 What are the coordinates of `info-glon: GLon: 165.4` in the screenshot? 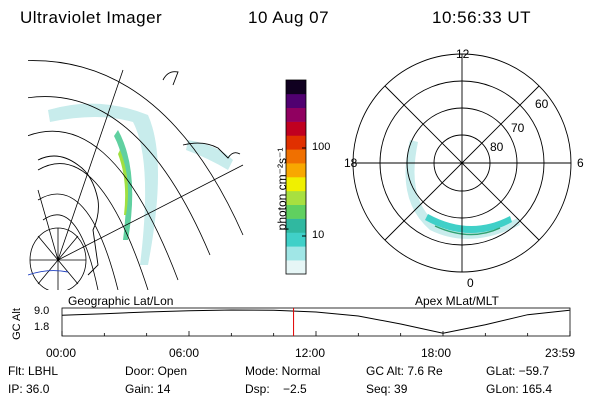 It's located at (519, 389).